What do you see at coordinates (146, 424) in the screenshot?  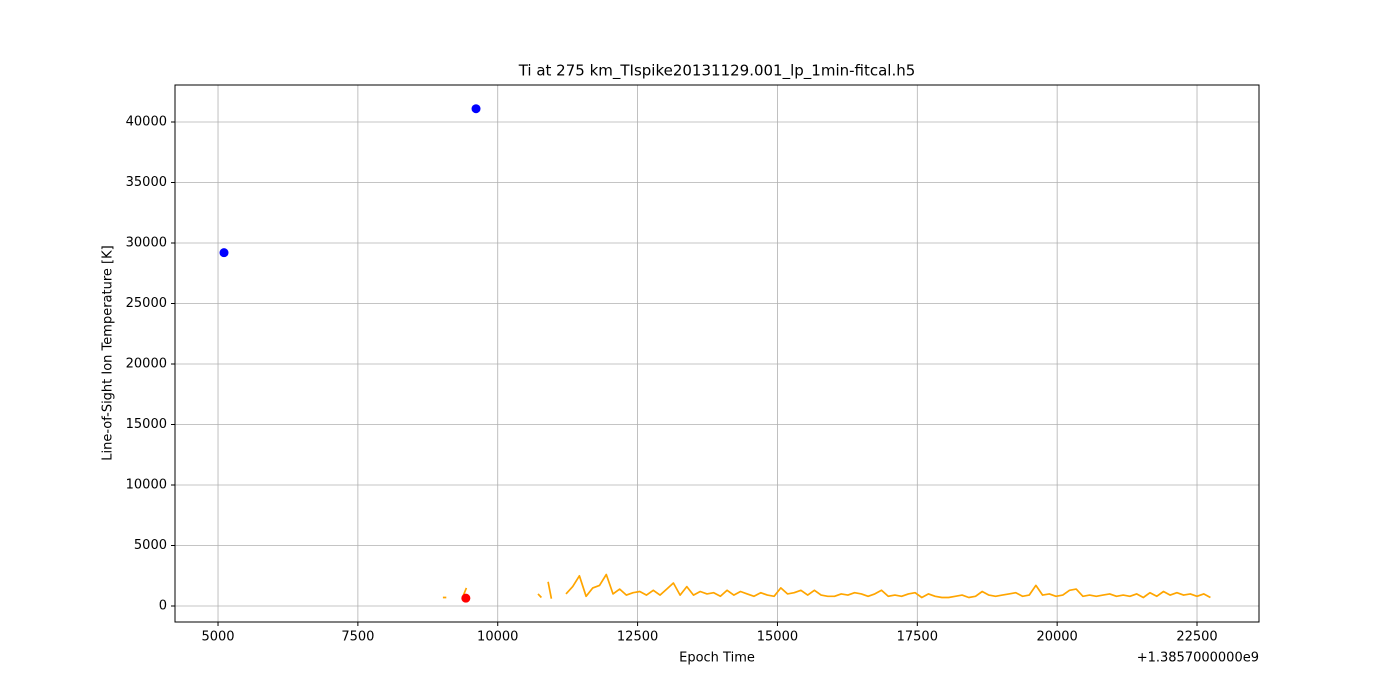 I see `y-tick-label: 15000` at bounding box center [146, 424].